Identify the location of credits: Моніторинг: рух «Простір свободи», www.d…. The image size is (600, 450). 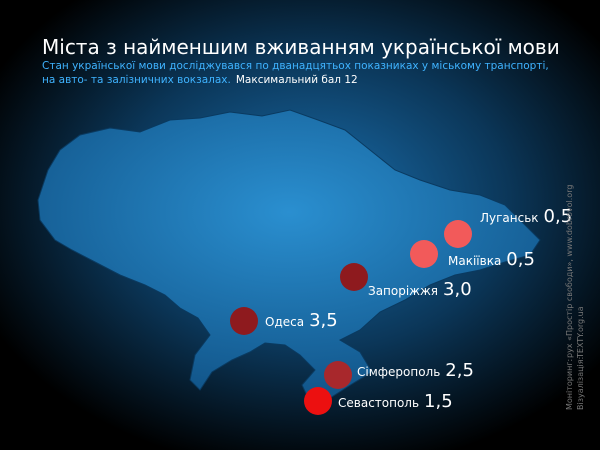
(575, 297).